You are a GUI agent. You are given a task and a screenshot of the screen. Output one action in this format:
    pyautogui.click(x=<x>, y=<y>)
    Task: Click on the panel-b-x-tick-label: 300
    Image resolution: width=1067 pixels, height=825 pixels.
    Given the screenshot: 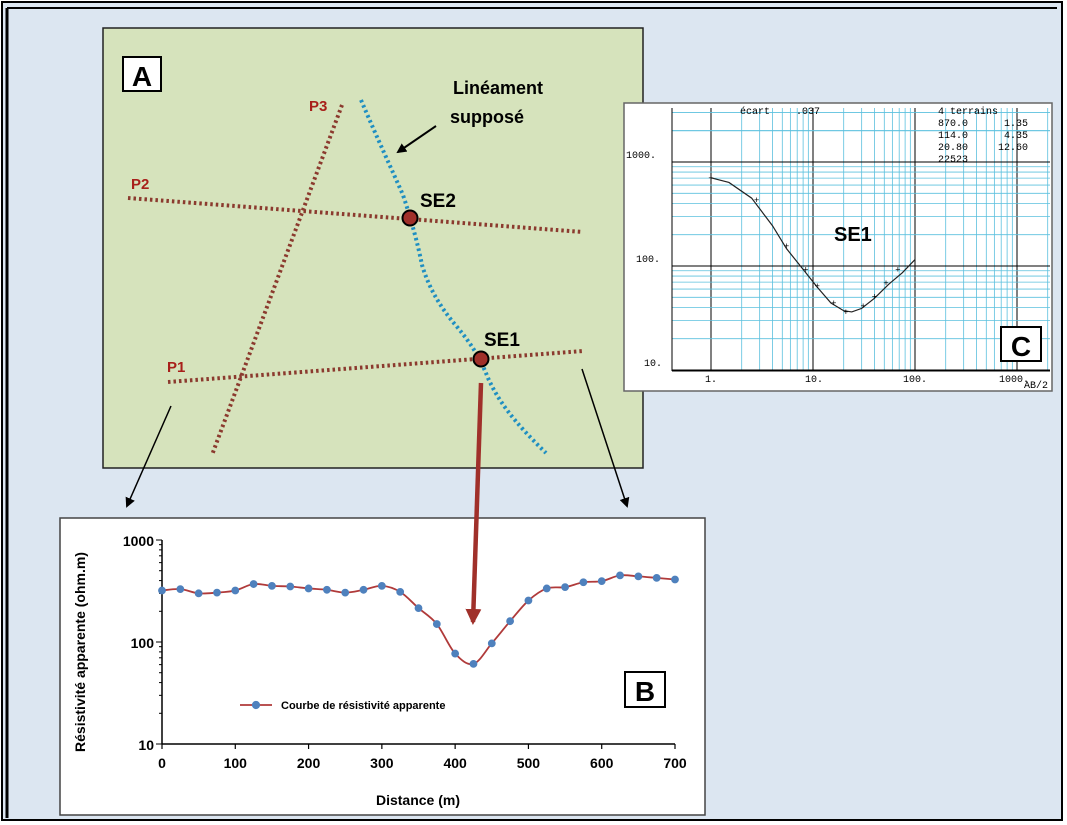 What is the action you would take?
    pyautogui.click(x=382, y=763)
    